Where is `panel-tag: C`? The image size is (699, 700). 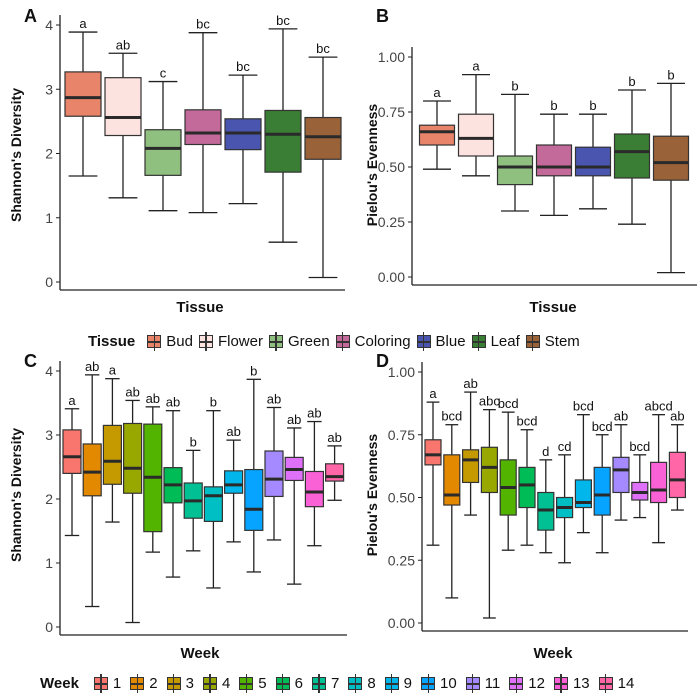 panel-tag: C is located at coordinates (30, 361).